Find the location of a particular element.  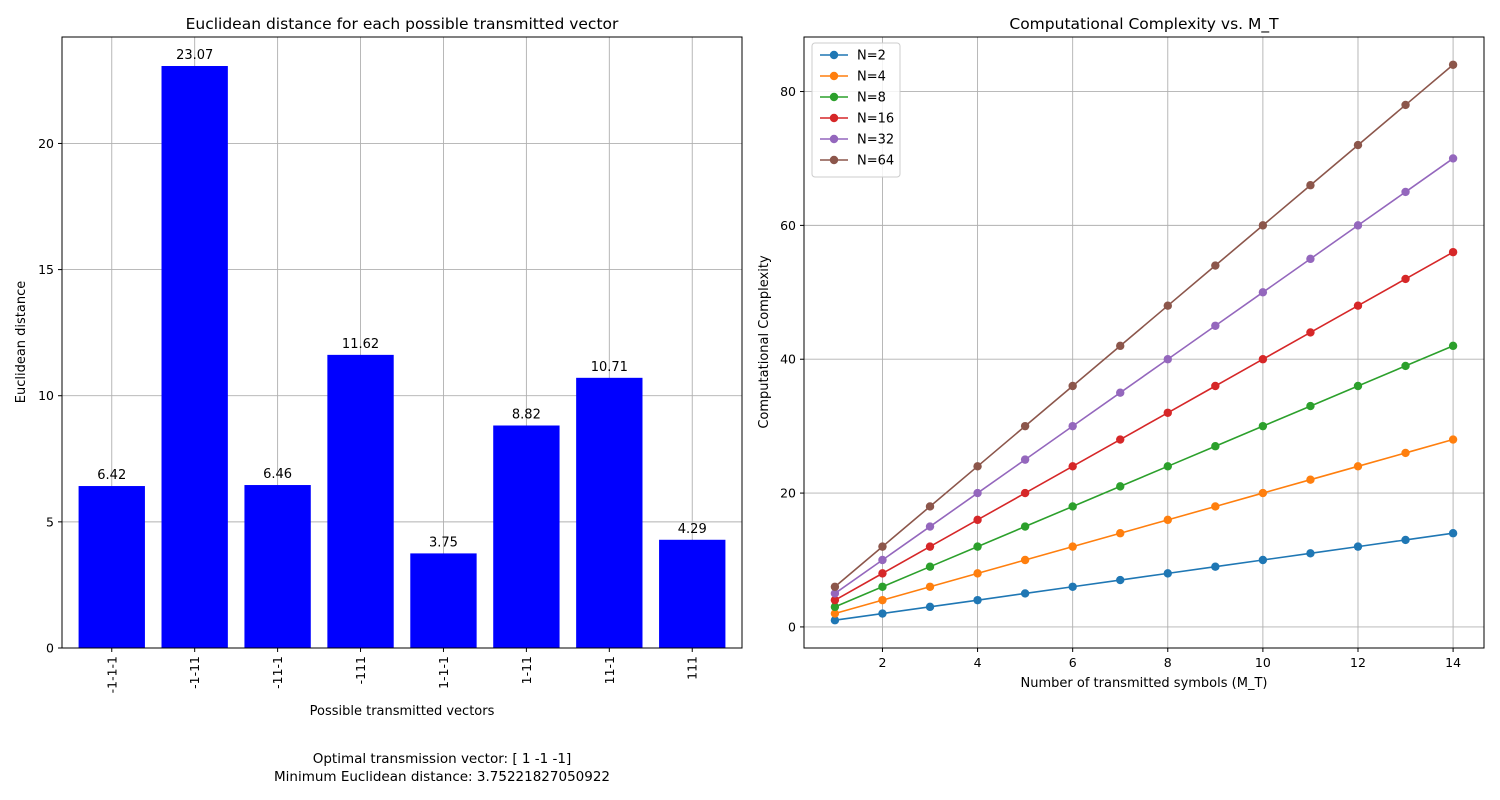

bar-ytick-label: 5 is located at coordinates (50, 521).